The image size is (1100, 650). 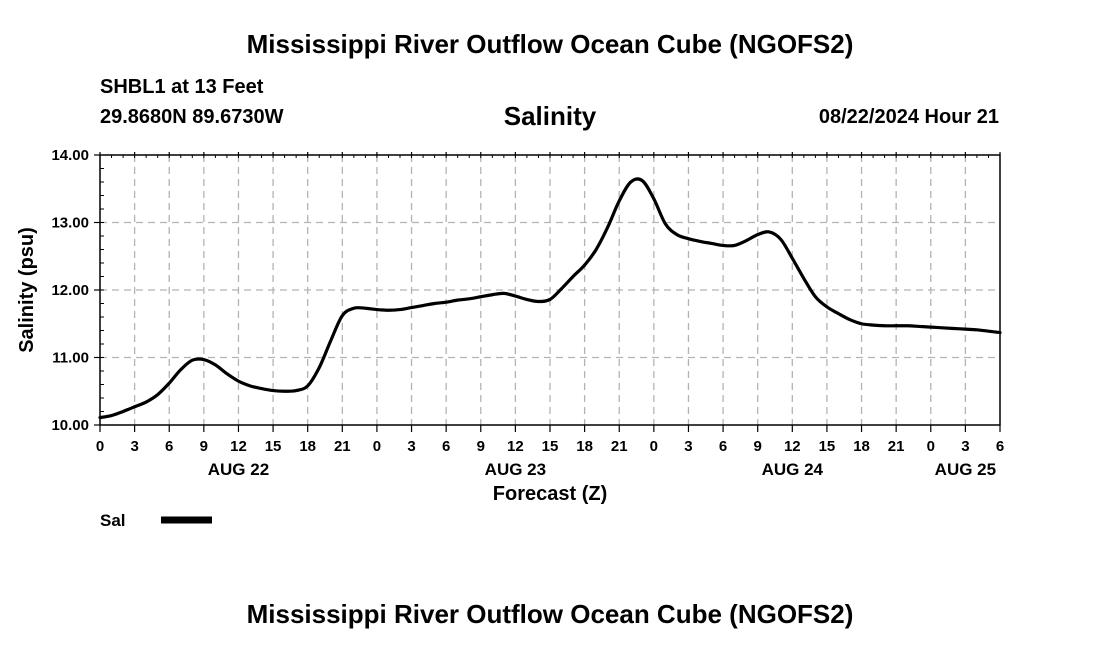 What do you see at coordinates (192, 117) in the screenshot?
I see `coordinates-label: 29.8680N 89.6730W` at bounding box center [192, 117].